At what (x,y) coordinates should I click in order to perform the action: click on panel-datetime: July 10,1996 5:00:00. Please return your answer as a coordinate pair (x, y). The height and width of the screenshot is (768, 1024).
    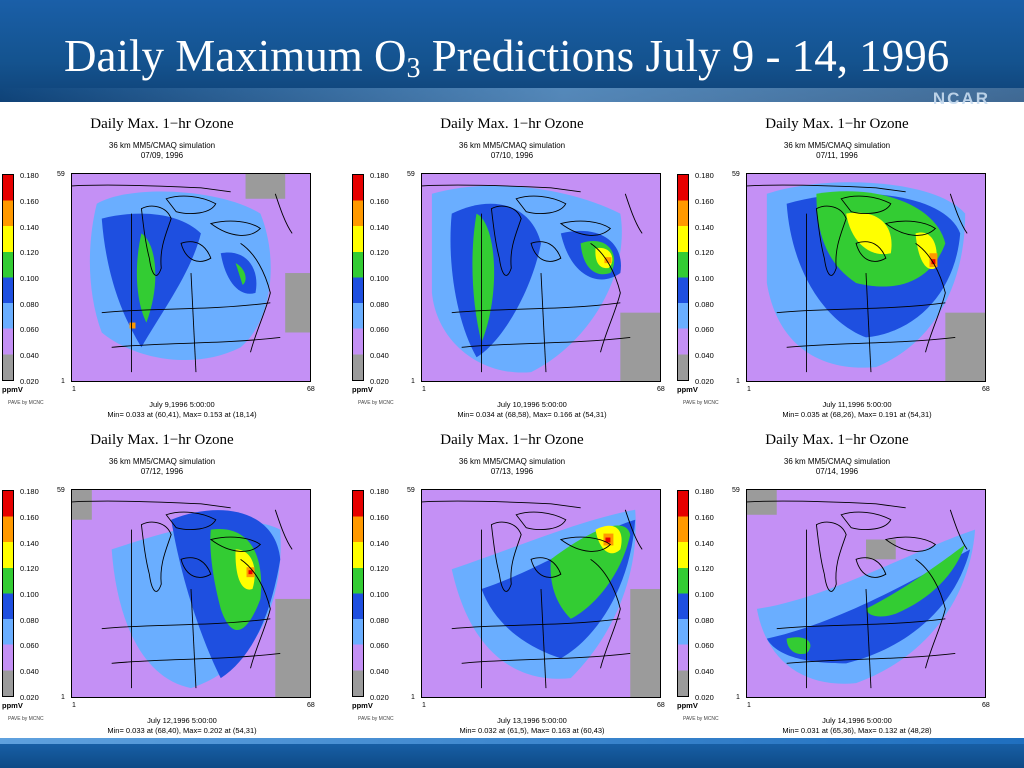
    Looking at the image, I should click on (532, 404).